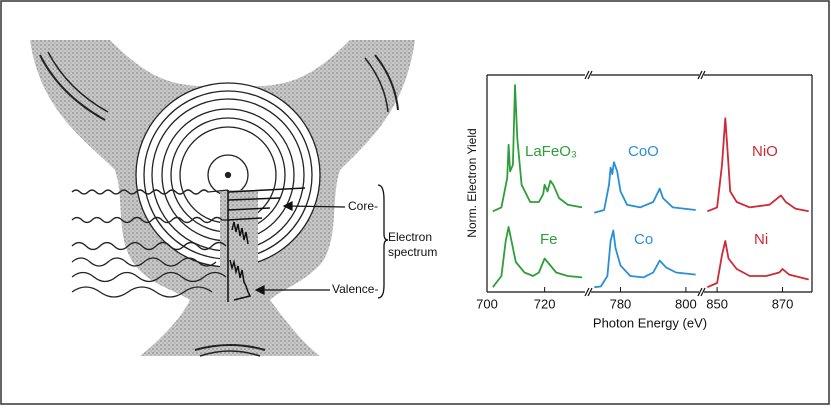 This screenshot has height=411, width=831. What do you see at coordinates (472, 182) in the screenshot?
I see `y-axis-label: Norm. Electron Yield` at bounding box center [472, 182].